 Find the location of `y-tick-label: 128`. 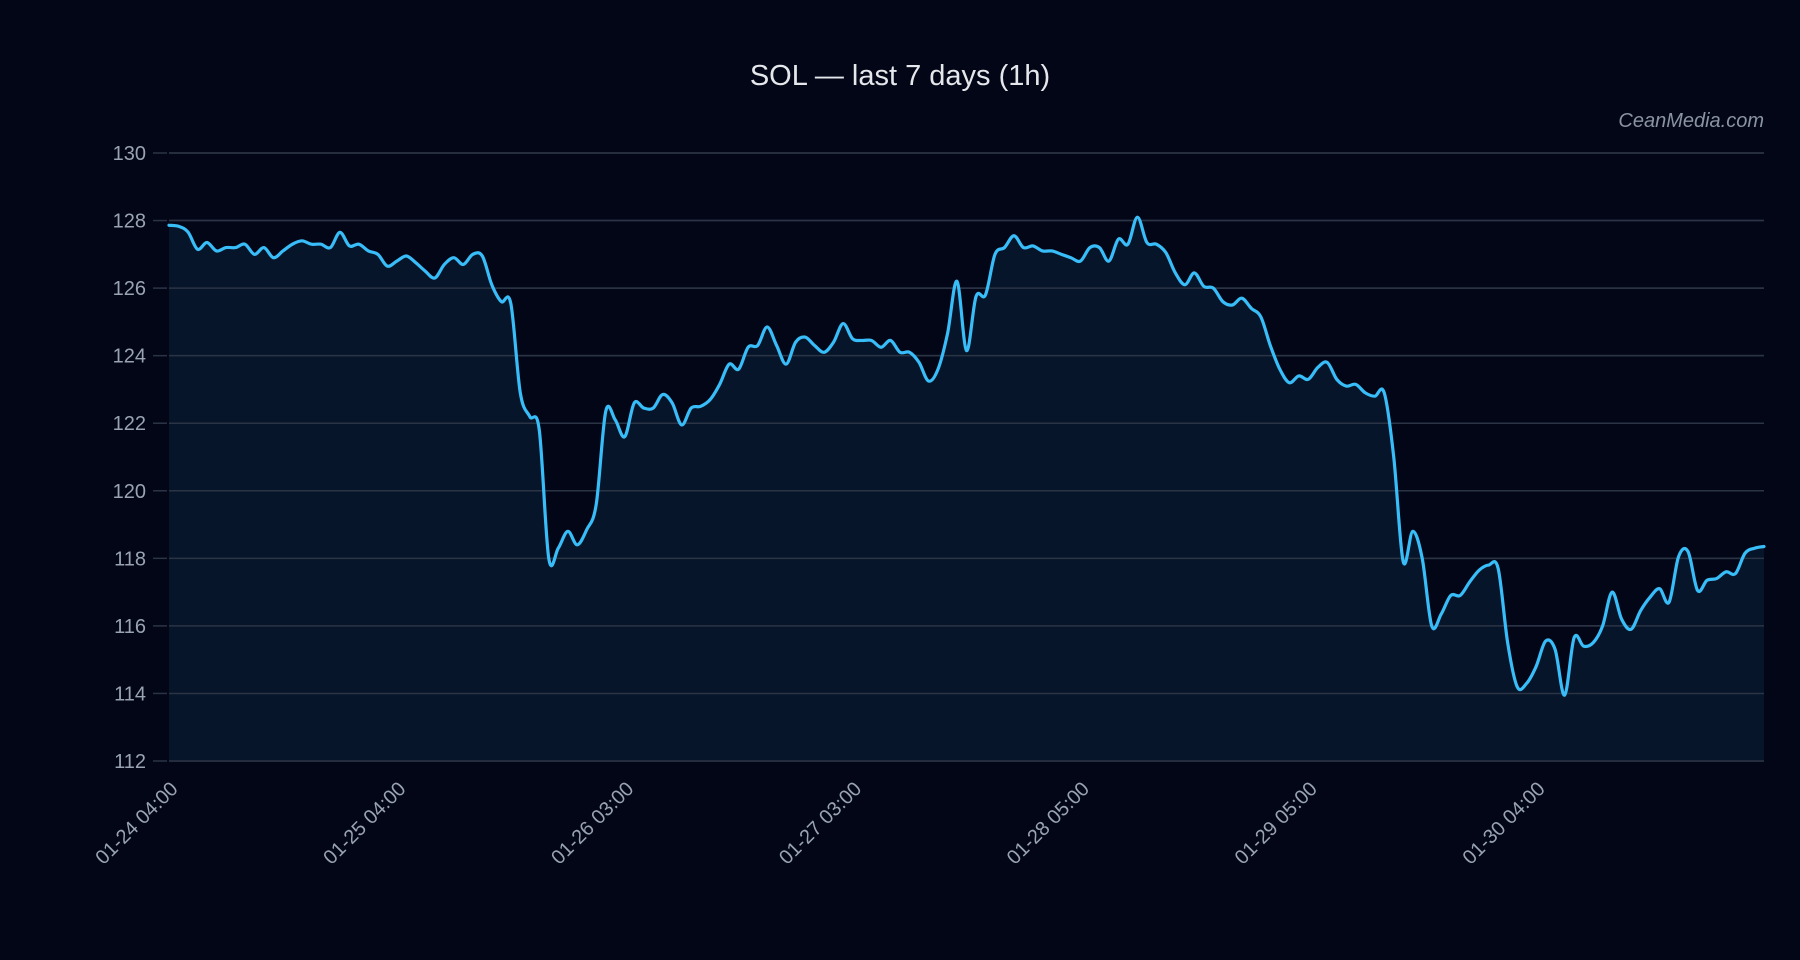

y-tick-label: 128 is located at coordinates (129, 222).